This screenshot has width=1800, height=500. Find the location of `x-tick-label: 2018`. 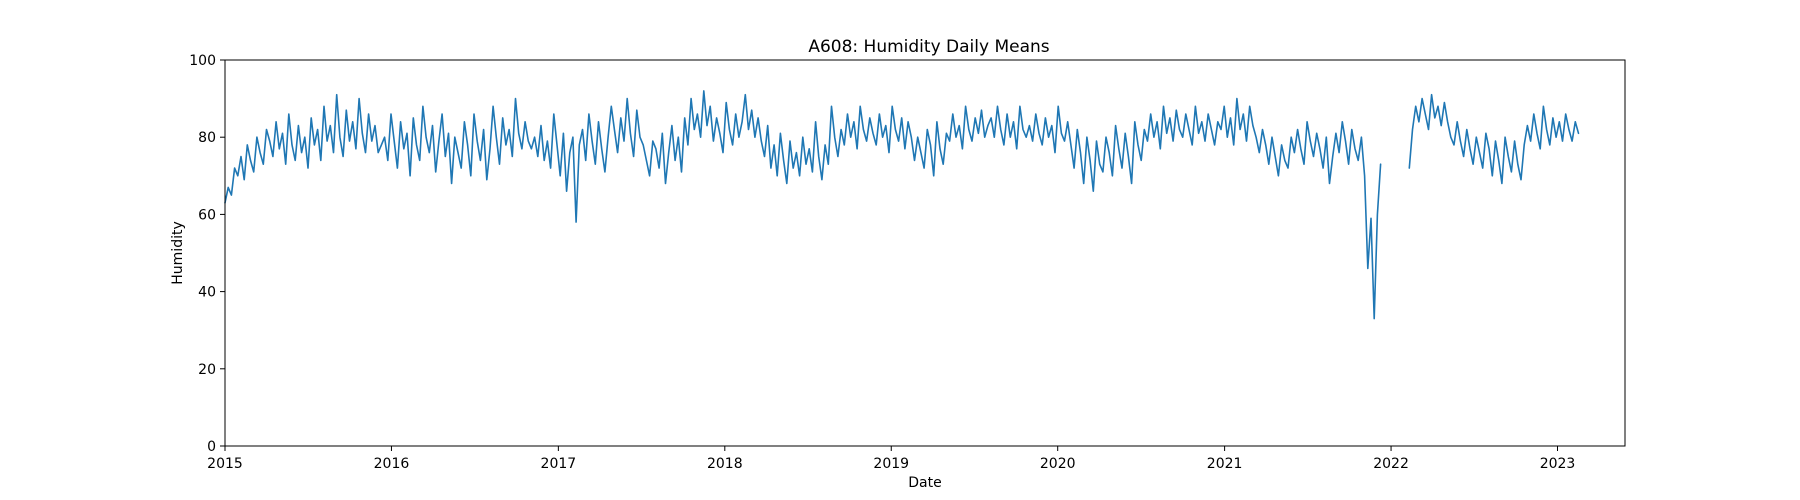

x-tick-label: 2018 is located at coordinates (725, 464).